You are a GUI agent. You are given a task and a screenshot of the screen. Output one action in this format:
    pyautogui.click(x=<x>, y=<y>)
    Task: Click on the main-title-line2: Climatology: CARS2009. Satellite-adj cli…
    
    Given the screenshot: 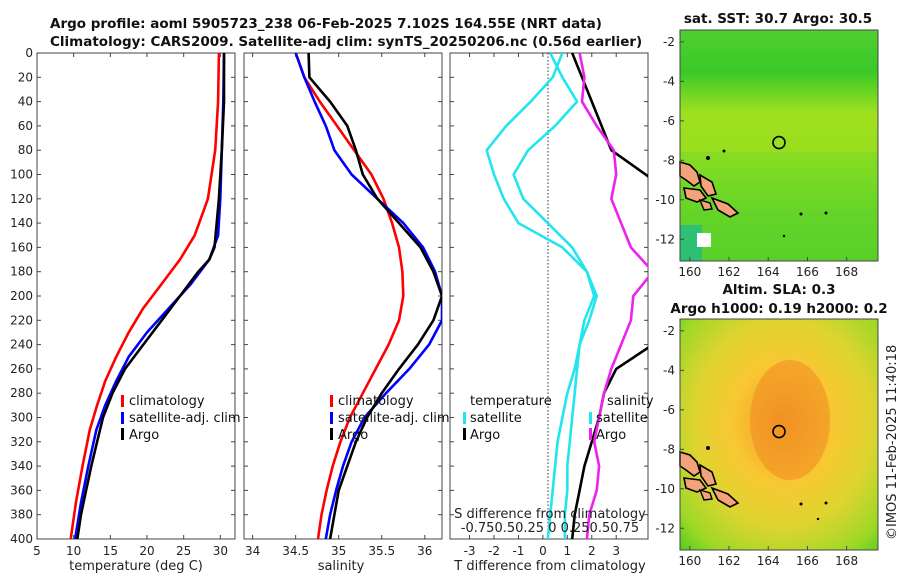 What is the action you would take?
    pyautogui.click(x=346, y=42)
    